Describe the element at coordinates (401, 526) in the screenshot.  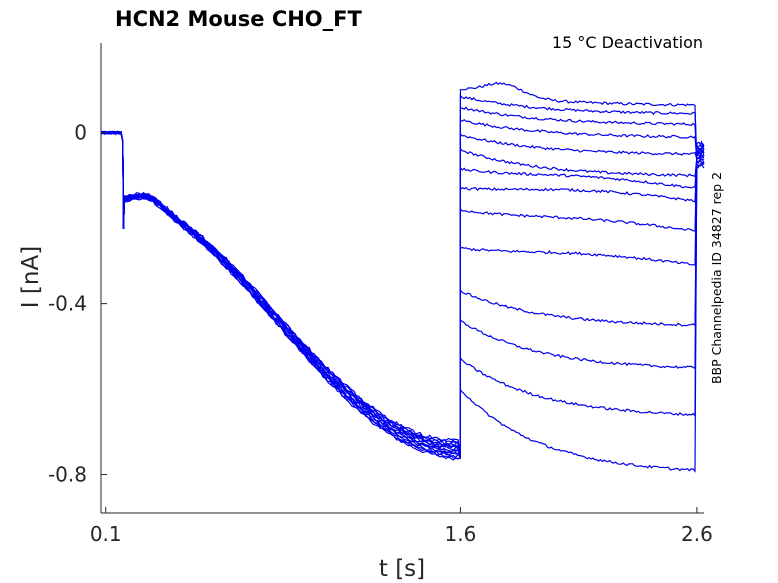
I see `x-ticks: 0.1 1.6 2.6` at that location.